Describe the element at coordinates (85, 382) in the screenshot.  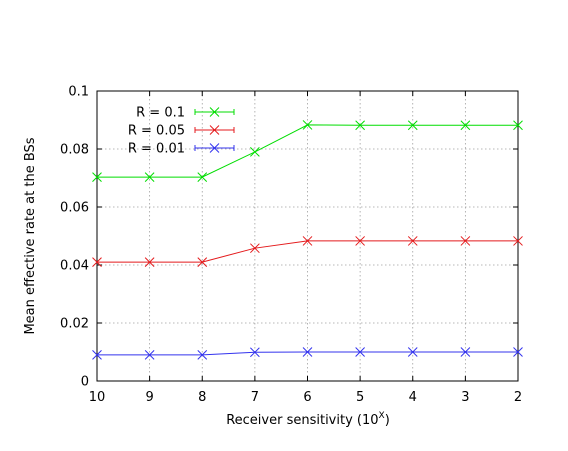
I see `y-tick-label: 0` at that location.